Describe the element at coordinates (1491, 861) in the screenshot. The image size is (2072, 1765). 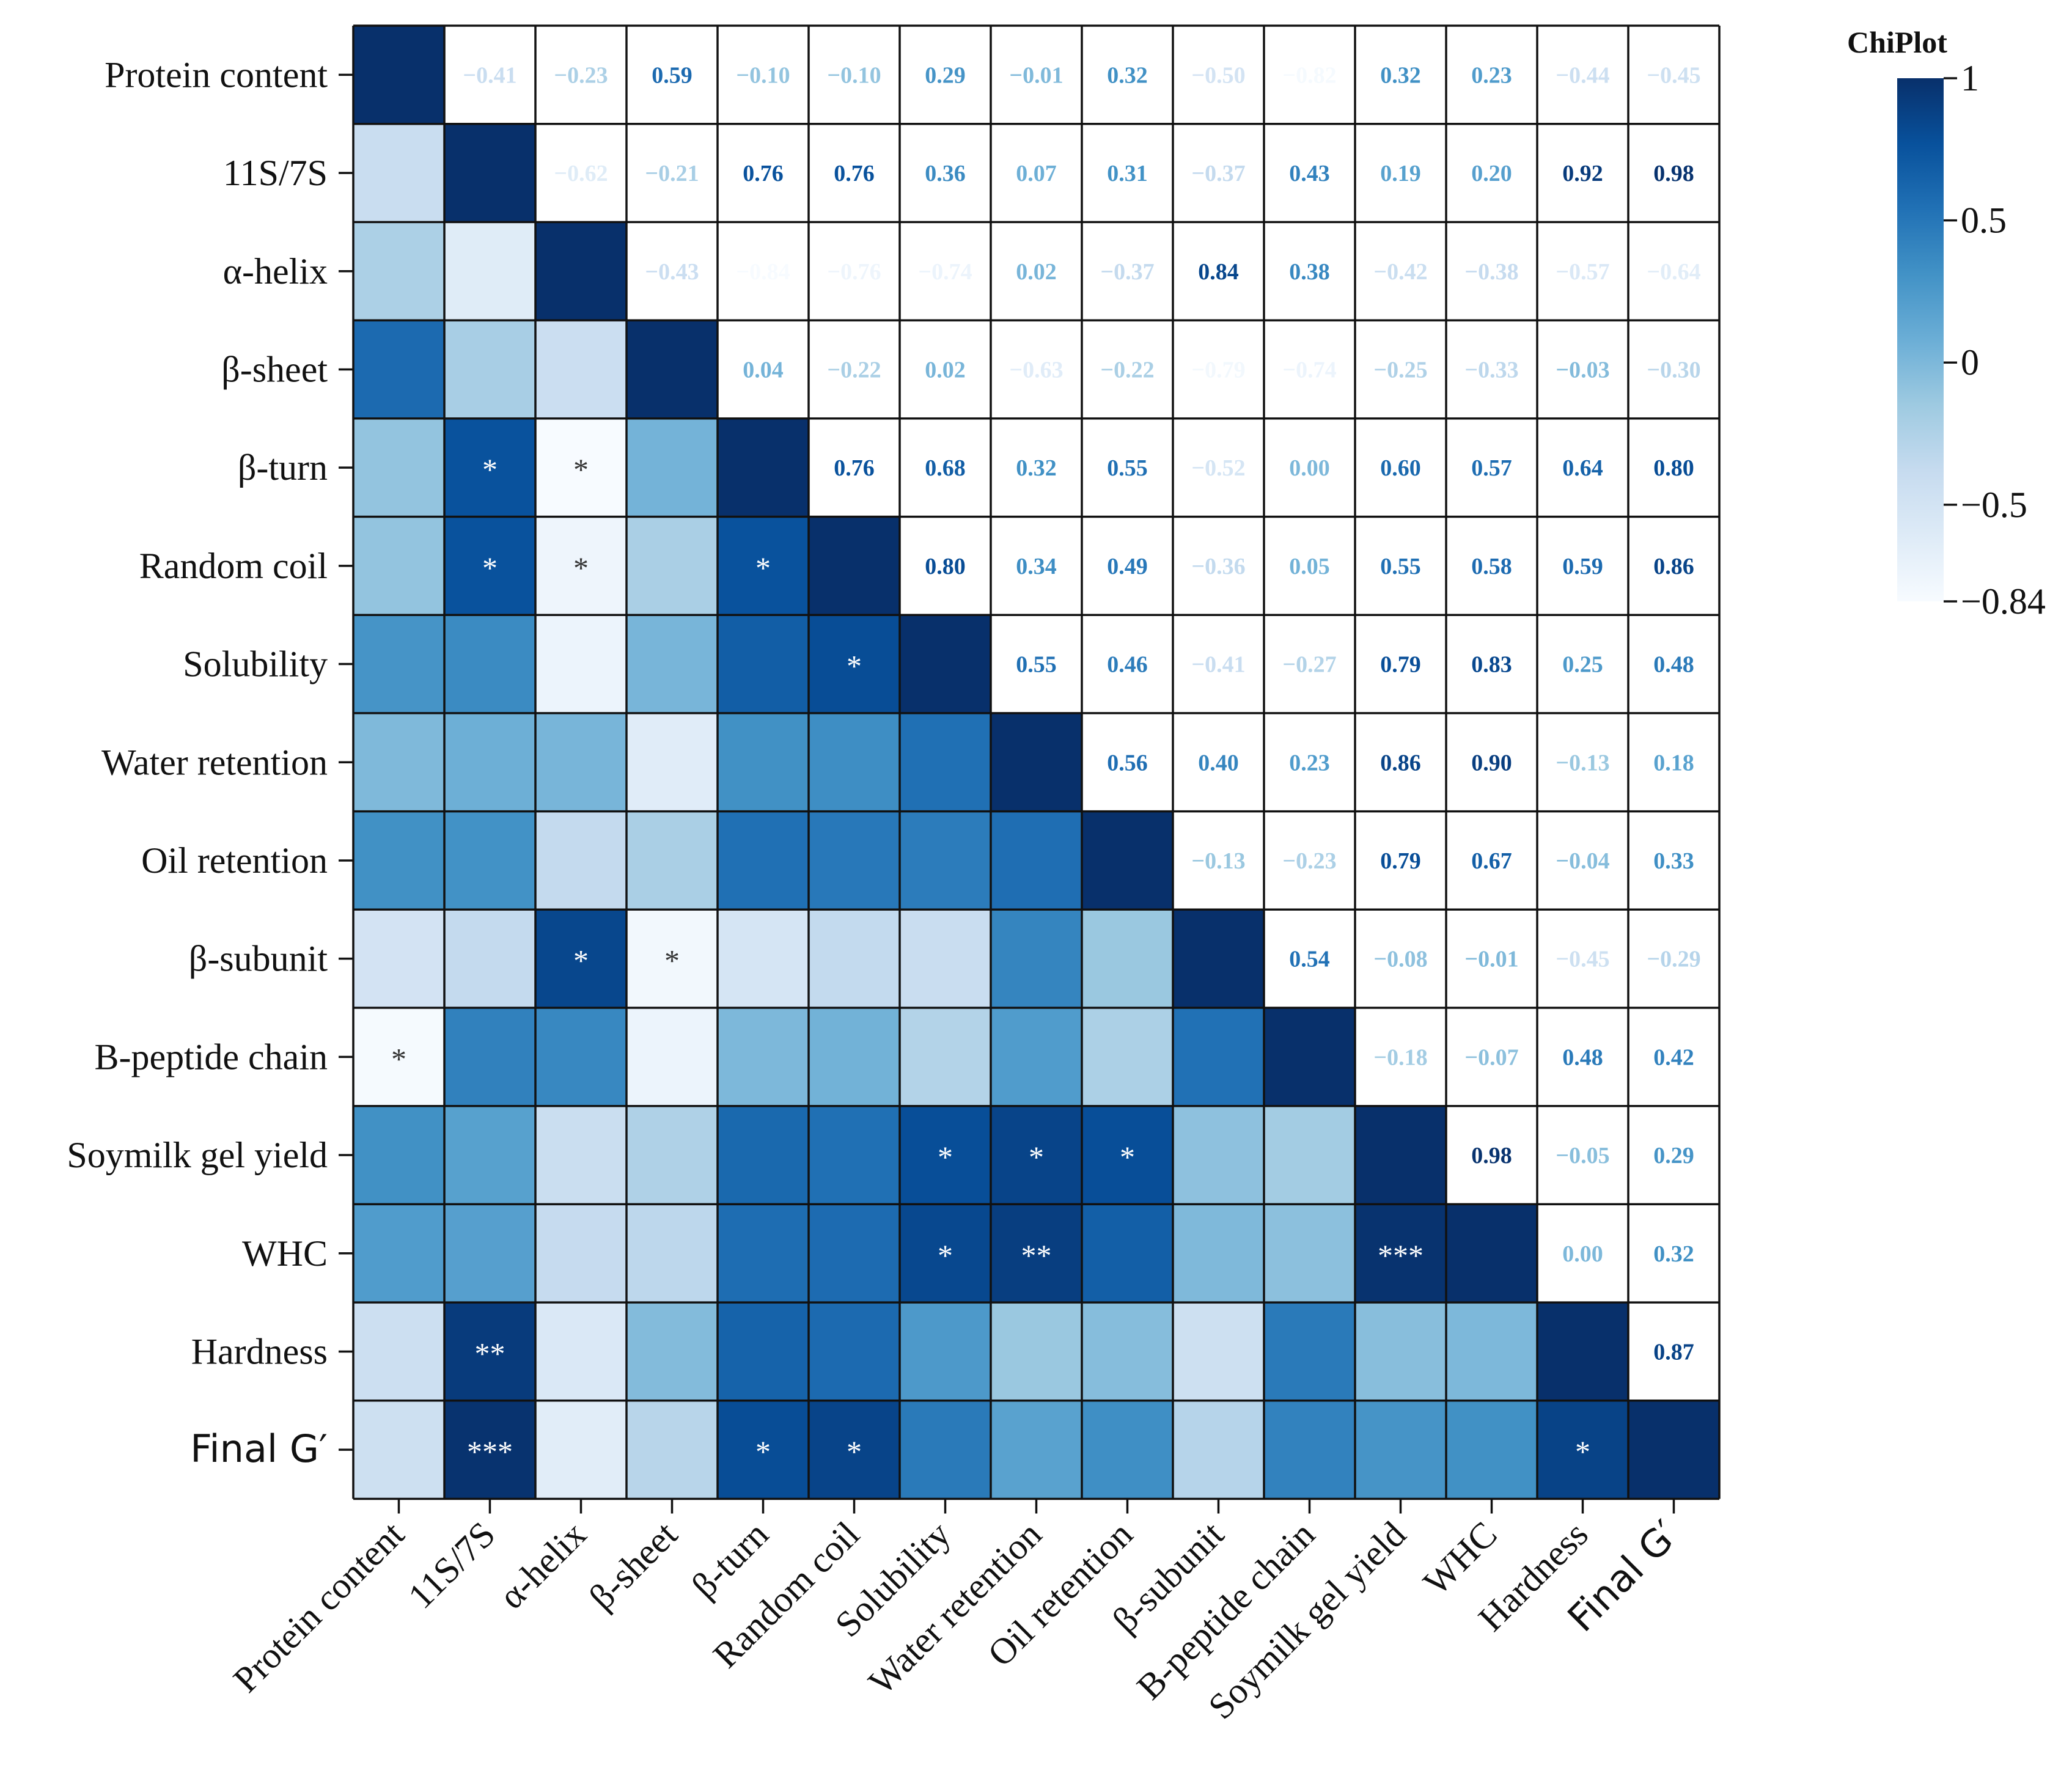
I see `heatmap-cell-r8-c12` at that location.